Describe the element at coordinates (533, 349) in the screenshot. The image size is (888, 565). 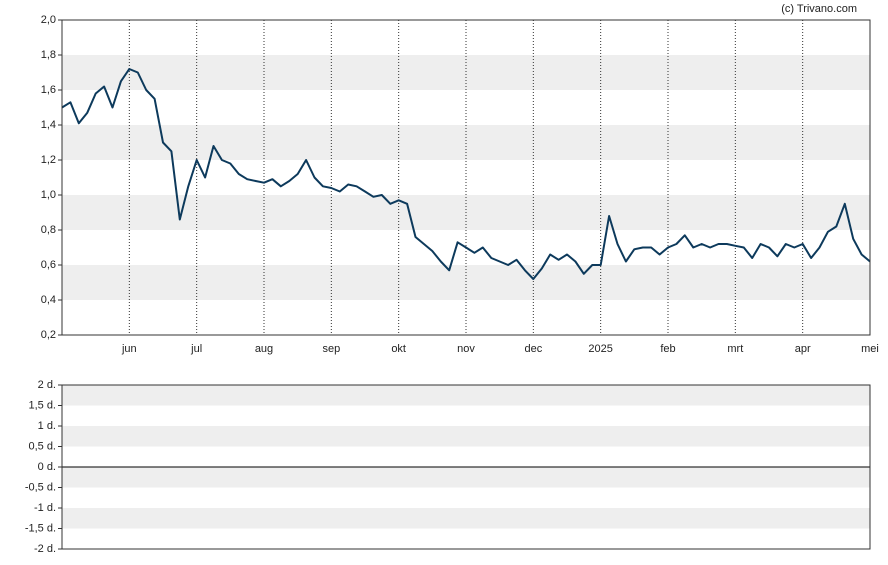
I see `x-tick-label: dec` at that location.